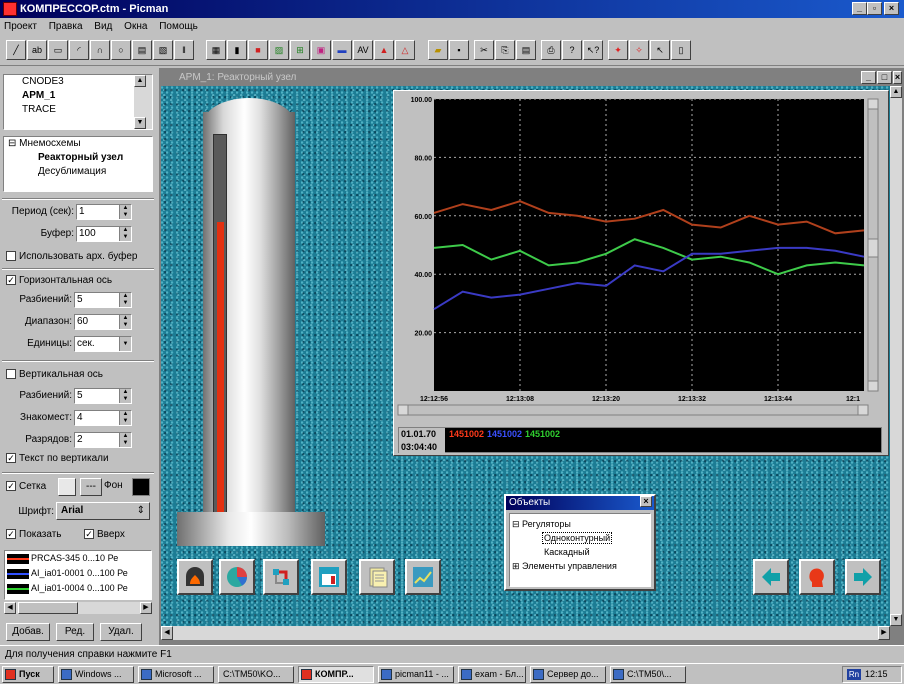 The image size is (904, 684). Describe the element at coordinates (681, 50) in the screenshot. I see `page-icon: ▯` at that location.